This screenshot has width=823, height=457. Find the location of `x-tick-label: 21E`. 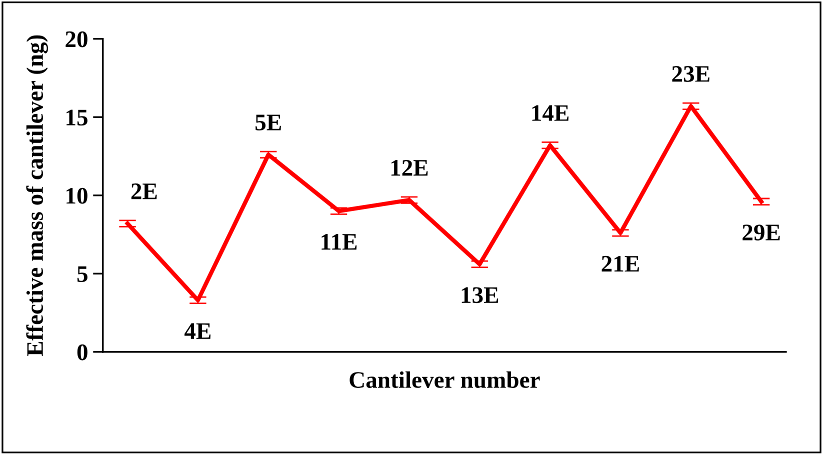

x-tick-label: 21E is located at coordinates (620, 264).